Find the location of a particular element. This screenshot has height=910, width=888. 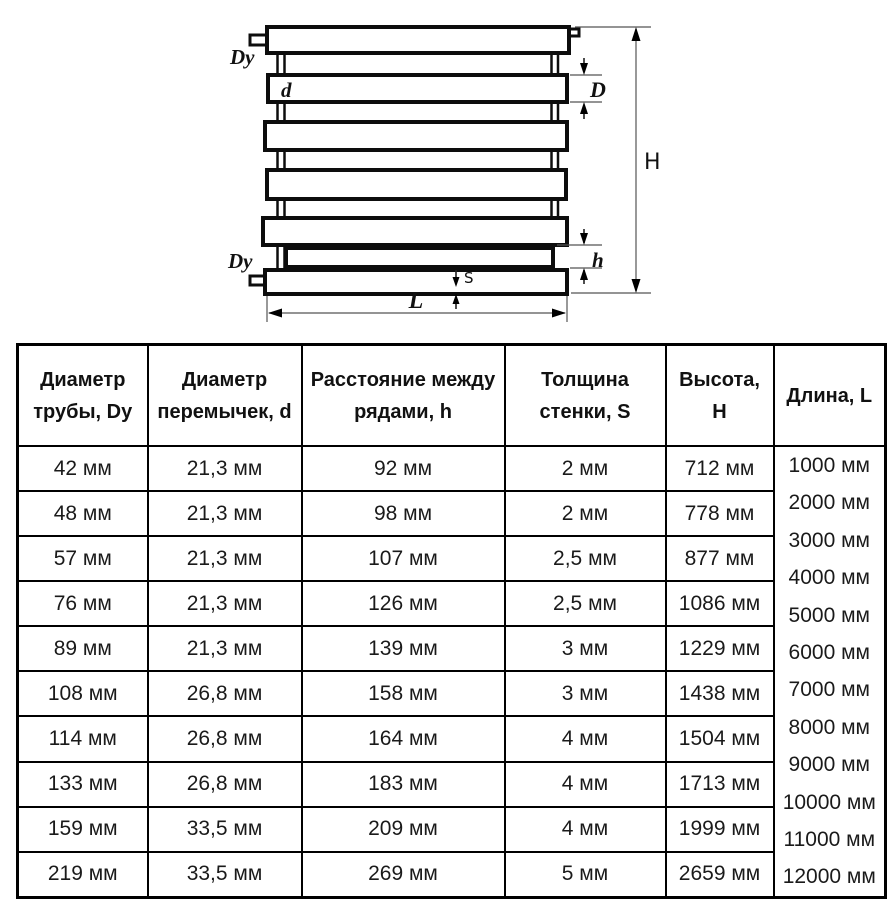

table-cell: 5 мм is located at coordinates (585, 874).